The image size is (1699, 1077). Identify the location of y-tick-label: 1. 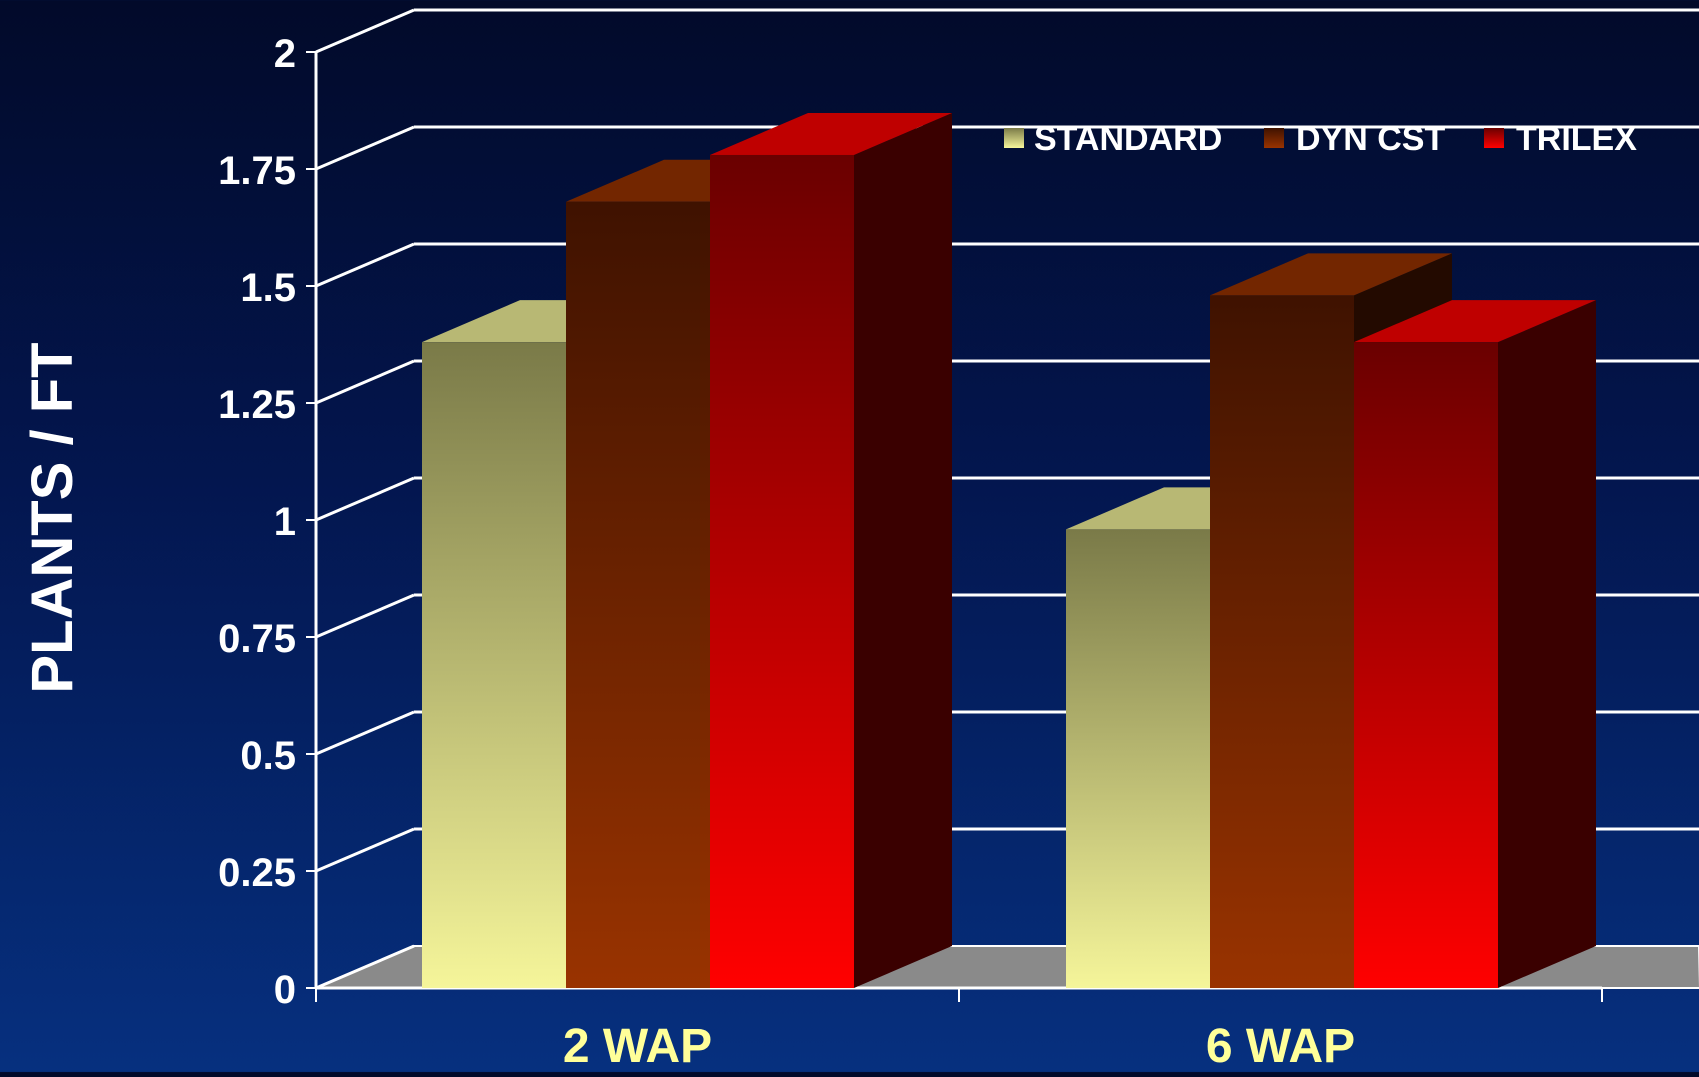
(285, 522).